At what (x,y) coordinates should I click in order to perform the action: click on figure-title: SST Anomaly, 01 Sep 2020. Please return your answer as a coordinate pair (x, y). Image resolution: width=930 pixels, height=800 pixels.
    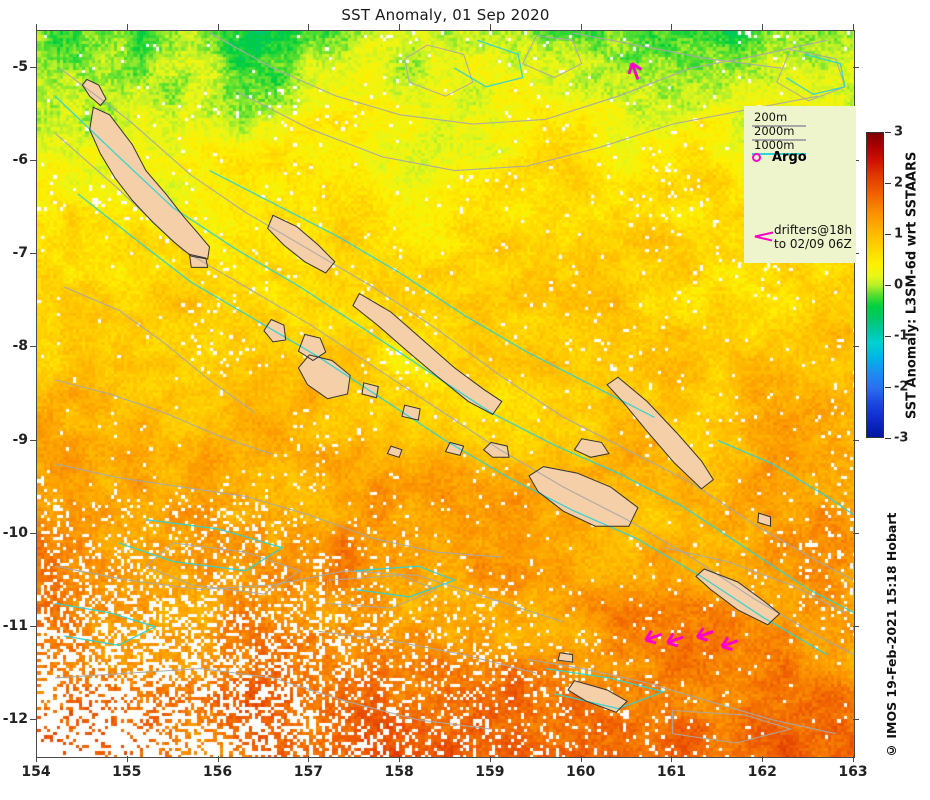
    Looking at the image, I should click on (445, 15).